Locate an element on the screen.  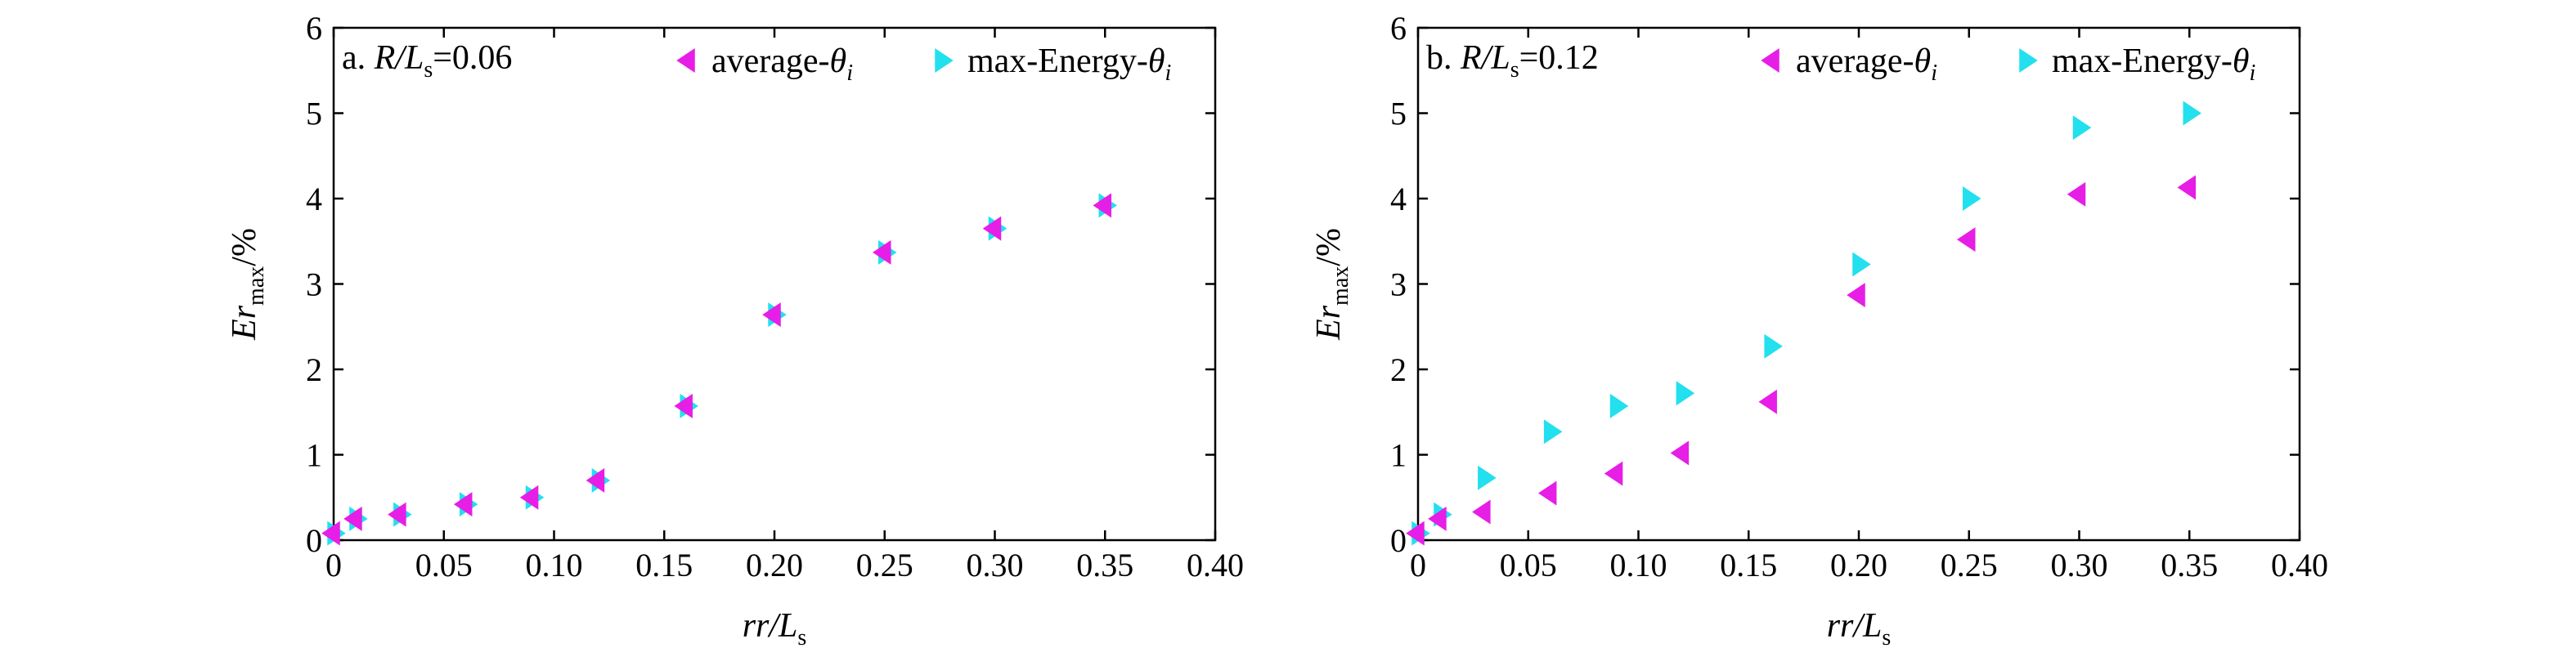
legend-entry-average: average-θi is located at coordinates (764, 64).